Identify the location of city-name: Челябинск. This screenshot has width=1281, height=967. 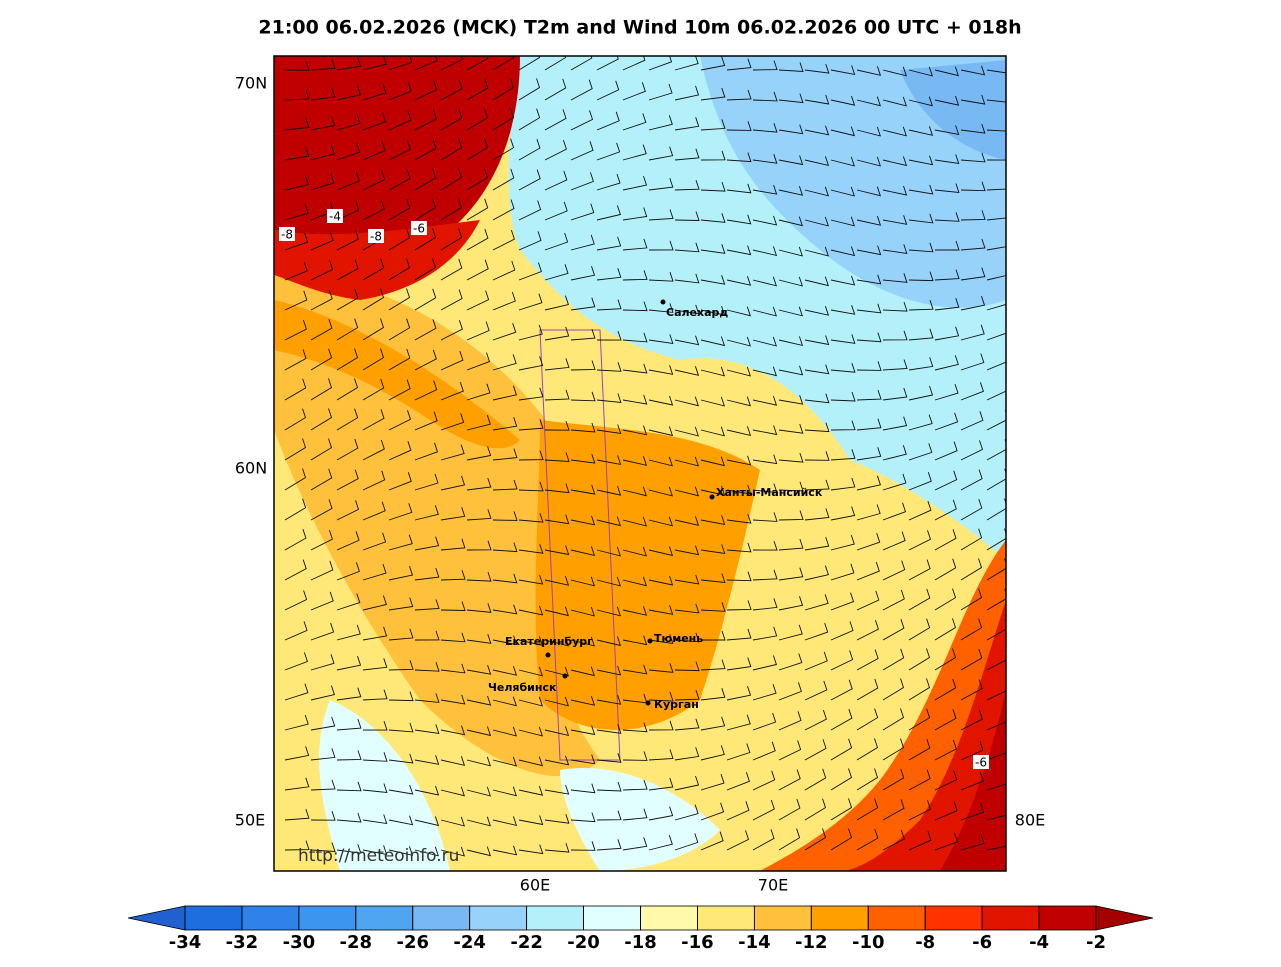
(522, 687).